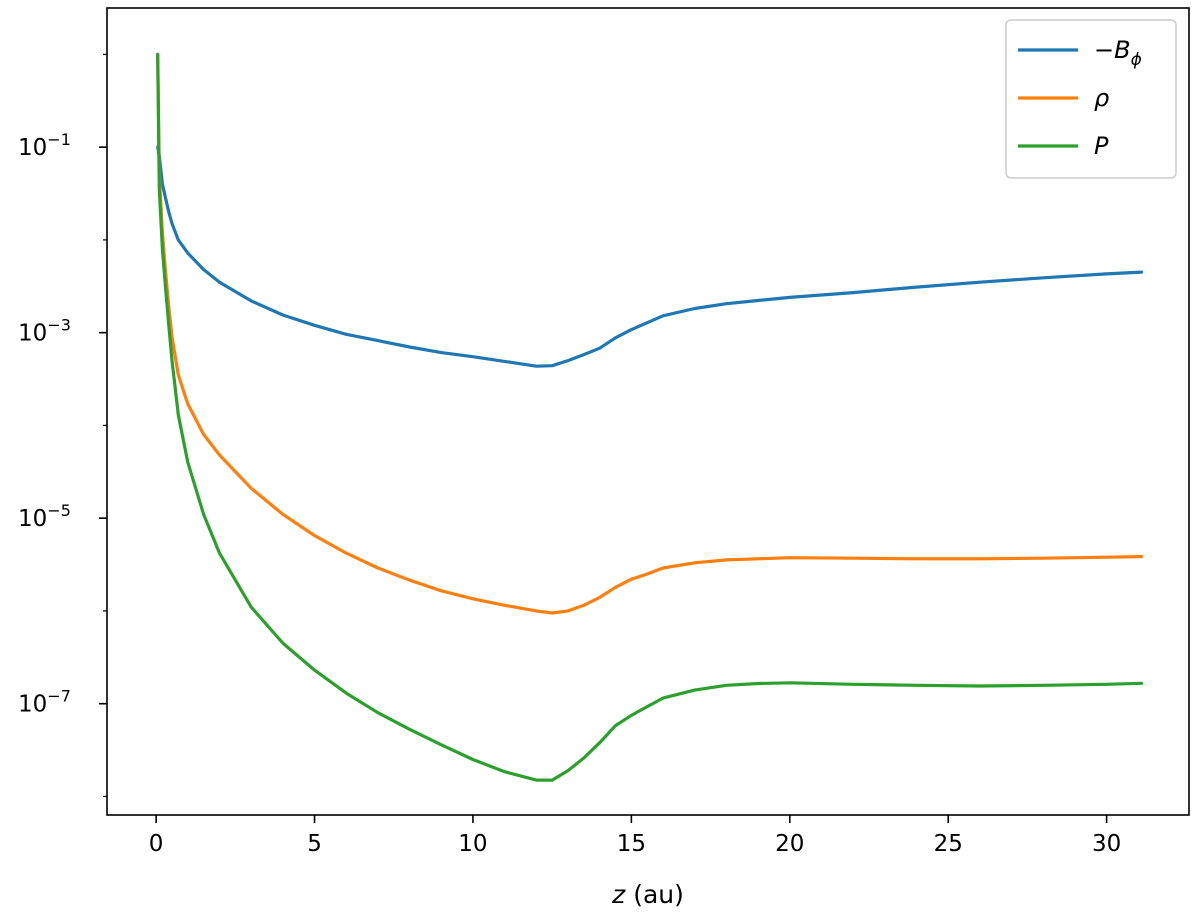 The image size is (1200, 920). I want to click on legend-frame, so click(1091, 99).